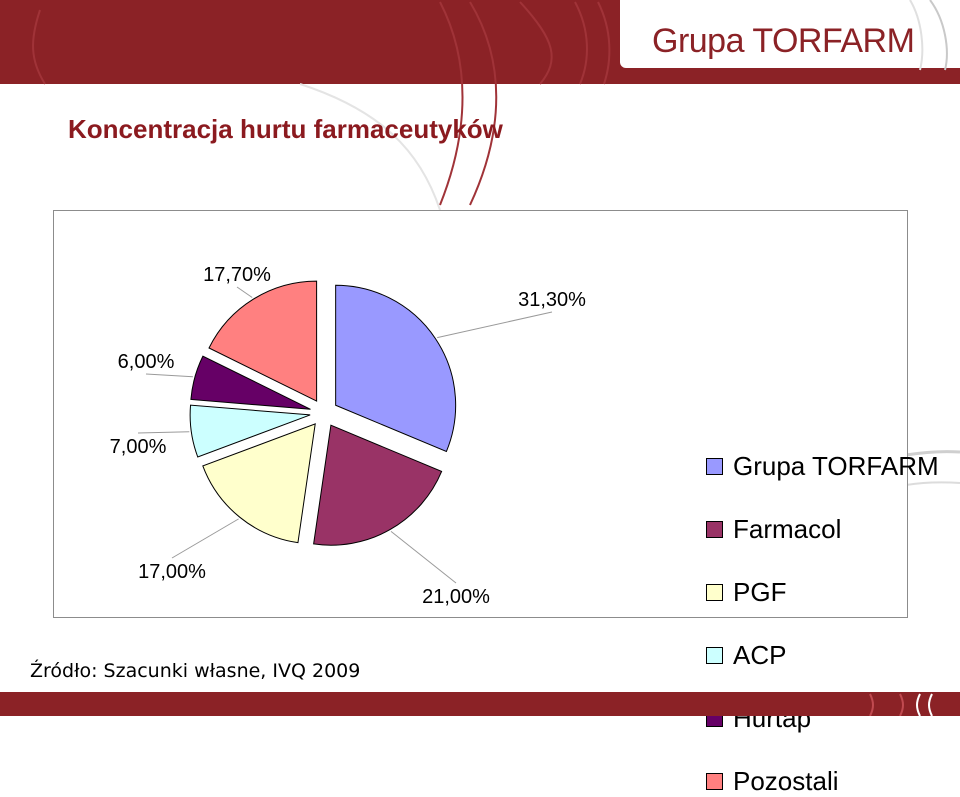 The width and height of the screenshot is (960, 797). Describe the element at coordinates (783, 41) in the screenshot. I see `brand-logo-text: Grupa TORFARM` at that location.